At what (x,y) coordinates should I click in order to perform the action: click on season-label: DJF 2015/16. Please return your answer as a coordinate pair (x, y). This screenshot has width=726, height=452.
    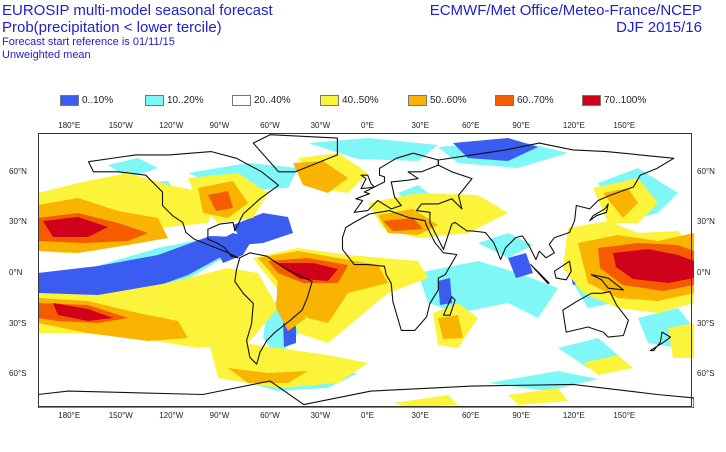
    Looking at the image, I should click on (659, 27).